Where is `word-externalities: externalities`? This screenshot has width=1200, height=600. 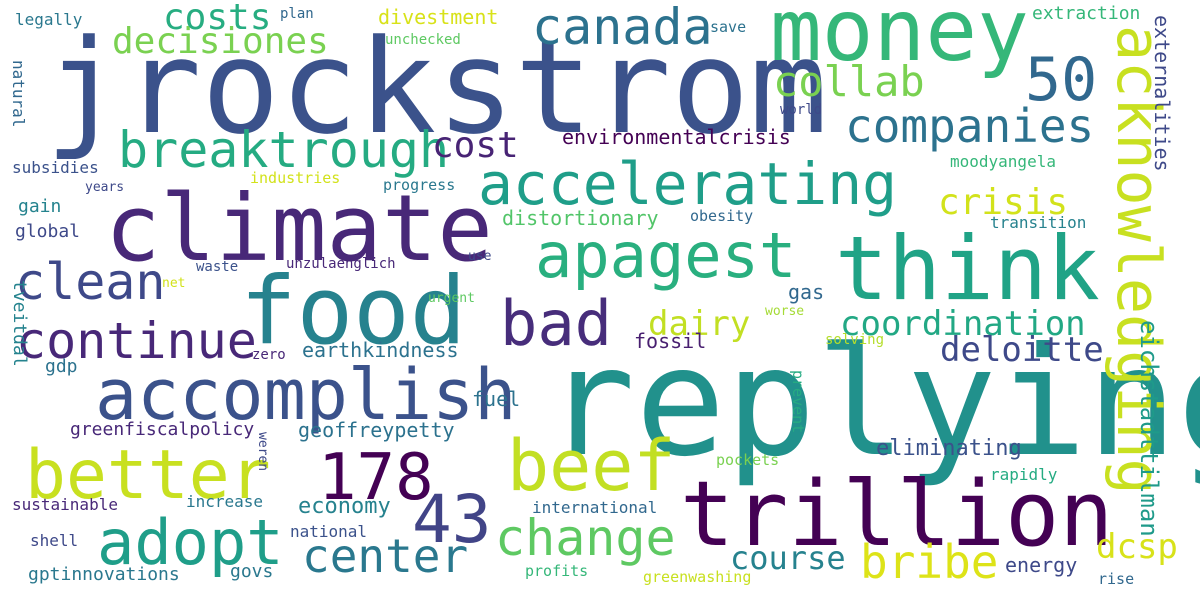 word-externalities: externalities is located at coordinates (1162, 93).